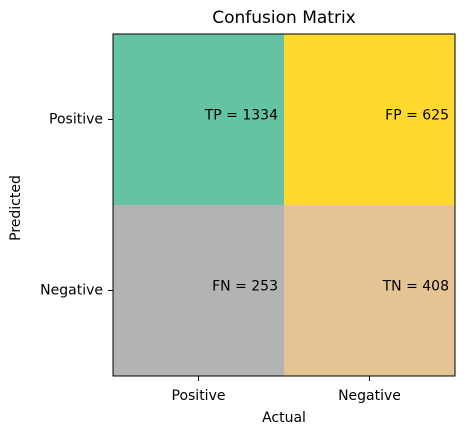 The image size is (474, 434). Describe the element at coordinates (199, 396) in the screenshot. I see `x-tick-label: Positive` at that location.